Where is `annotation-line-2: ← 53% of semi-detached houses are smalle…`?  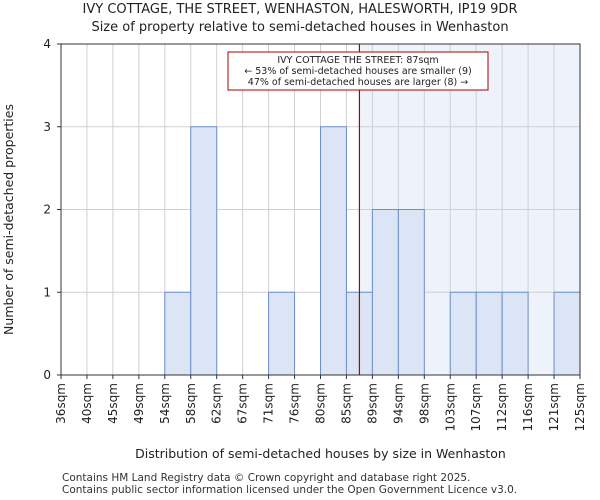 annotation-line-2: ← 53% of semi-detached houses are smalle… is located at coordinates (358, 71).